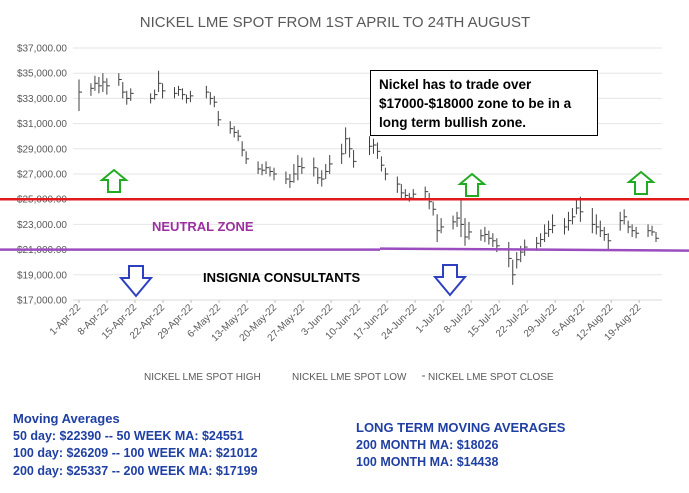 This screenshot has height=493, width=689. I want to click on down-arrow-icon, so click(136, 281).